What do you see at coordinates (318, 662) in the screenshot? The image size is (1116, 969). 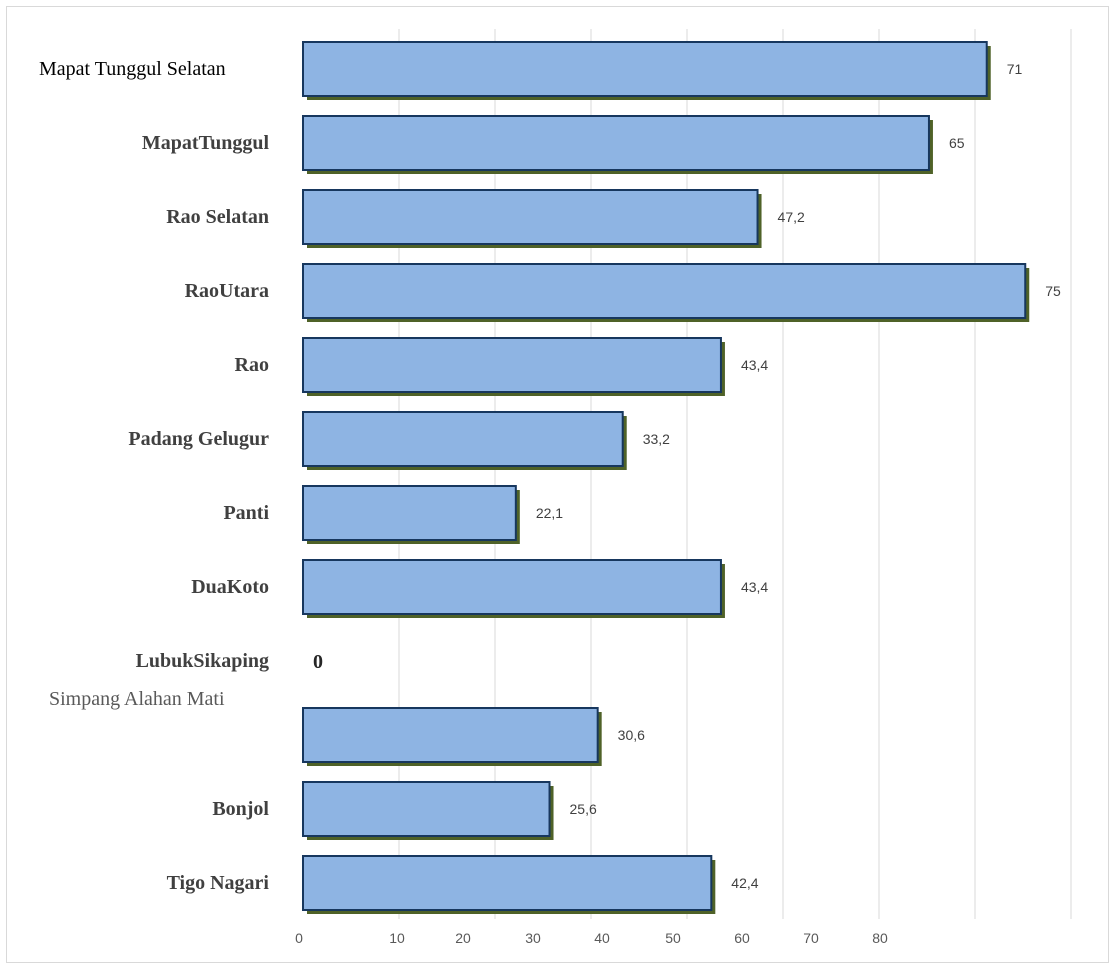 I see `data-label: 0` at bounding box center [318, 662].